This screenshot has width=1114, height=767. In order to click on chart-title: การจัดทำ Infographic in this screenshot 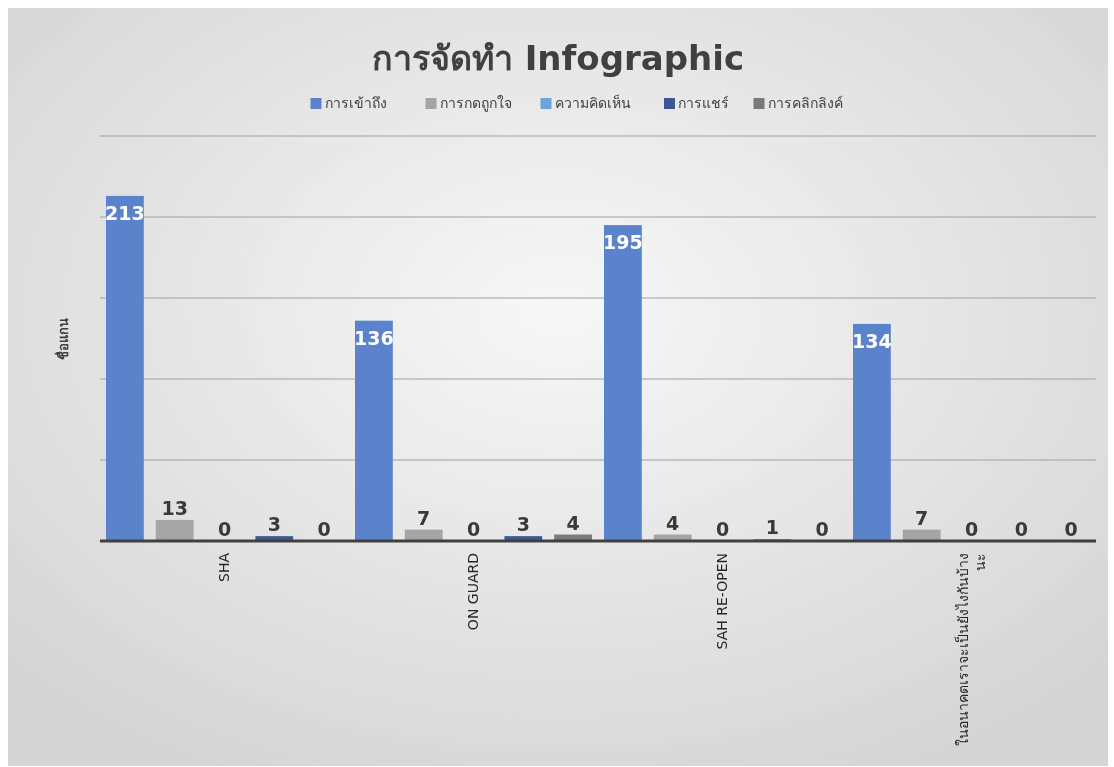, I will do `click(558, 58)`.